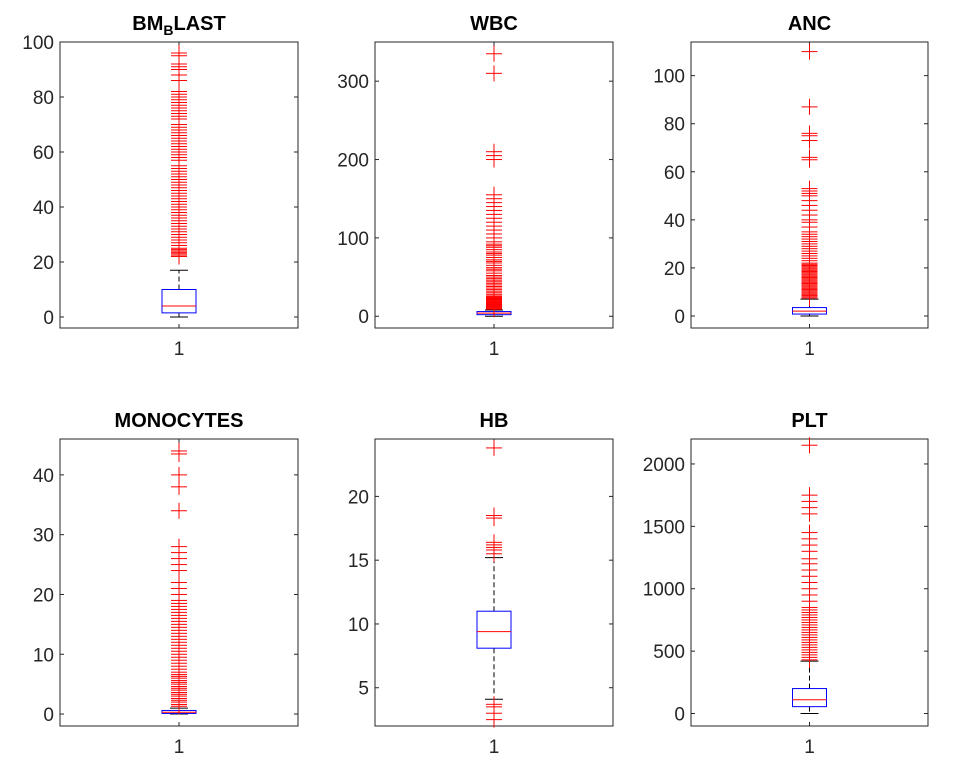 The width and height of the screenshot is (972, 766). I want to click on subplot-title: HB, so click(494, 421).